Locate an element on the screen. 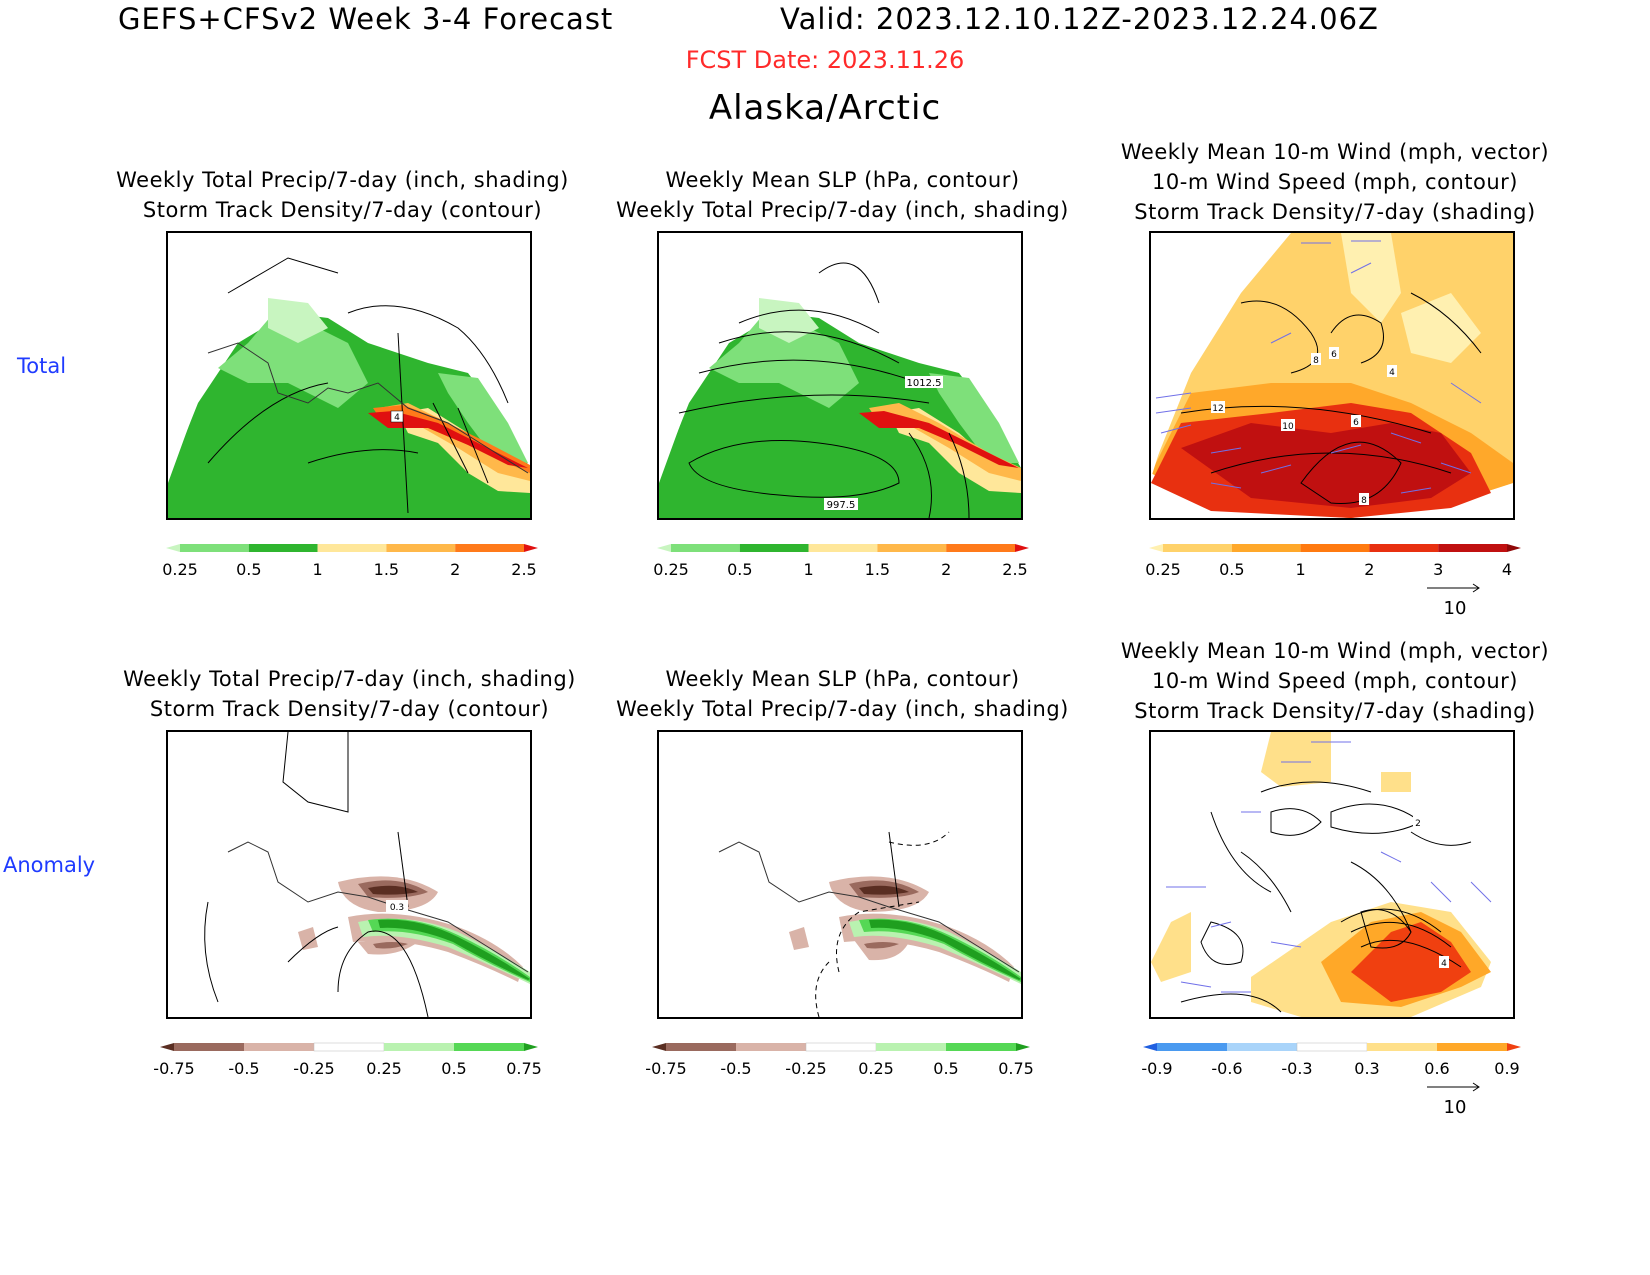 This screenshot has width=1650, height=1275. panel-title-line: Weekly Mean 10-m Wind (mph, vector) is located at coordinates (1335, 651).